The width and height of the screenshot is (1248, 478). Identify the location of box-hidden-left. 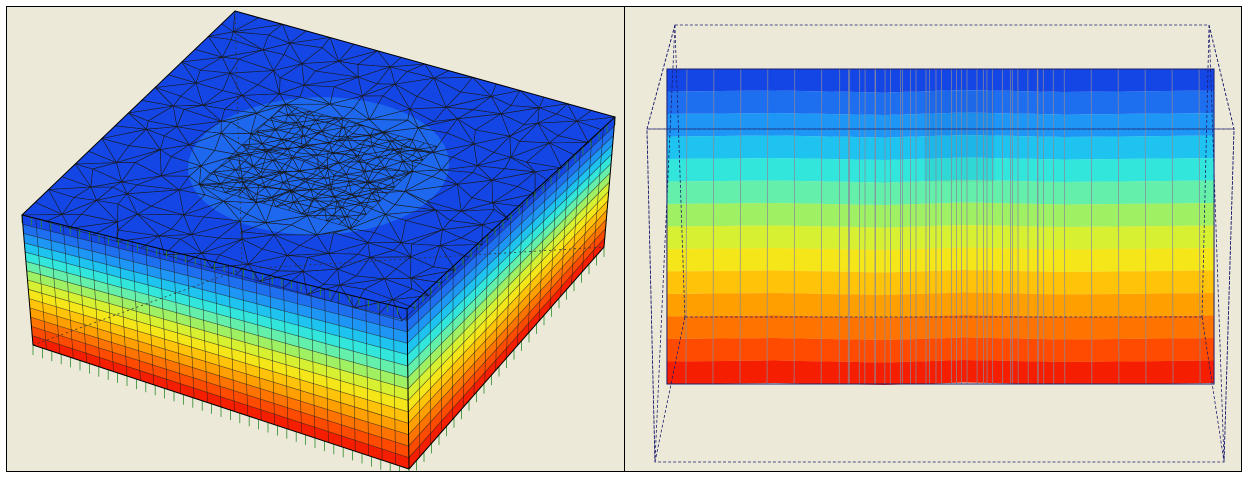
(680, 171).